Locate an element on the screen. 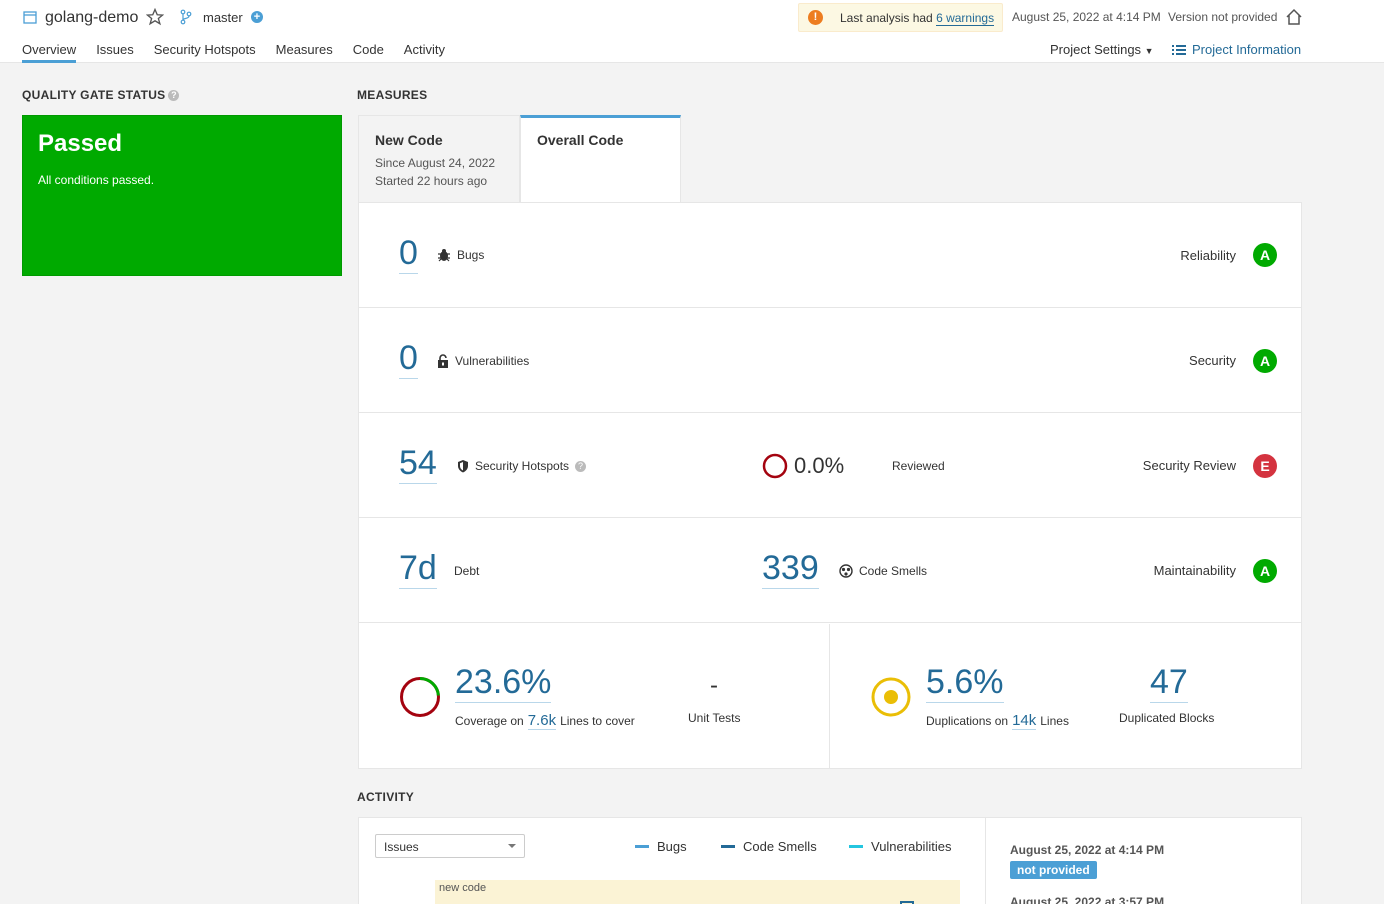 This screenshot has height=904, width=1384. legend-bugs: Bugs is located at coordinates (661, 846).